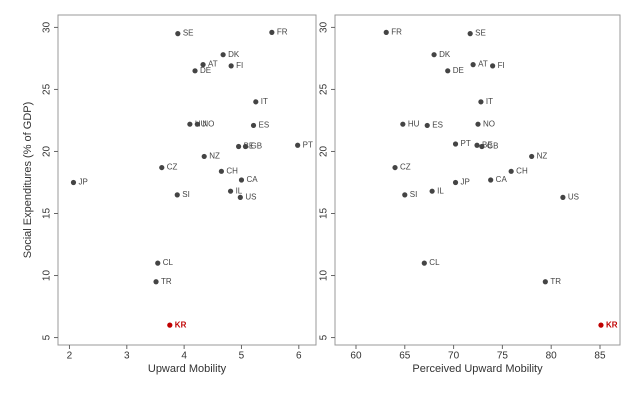  Describe the element at coordinates (502, 179) in the screenshot. I see `point-label: CA` at that location.